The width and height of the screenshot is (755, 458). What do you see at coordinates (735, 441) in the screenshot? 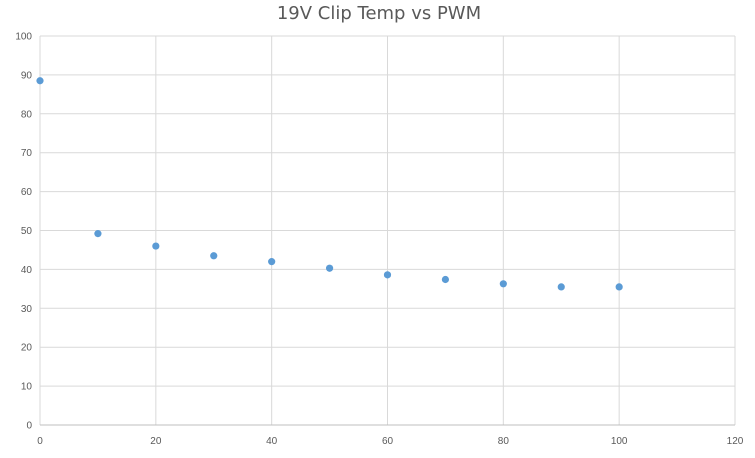
I see `x-tick-label: 120` at bounding box center [735, 441].